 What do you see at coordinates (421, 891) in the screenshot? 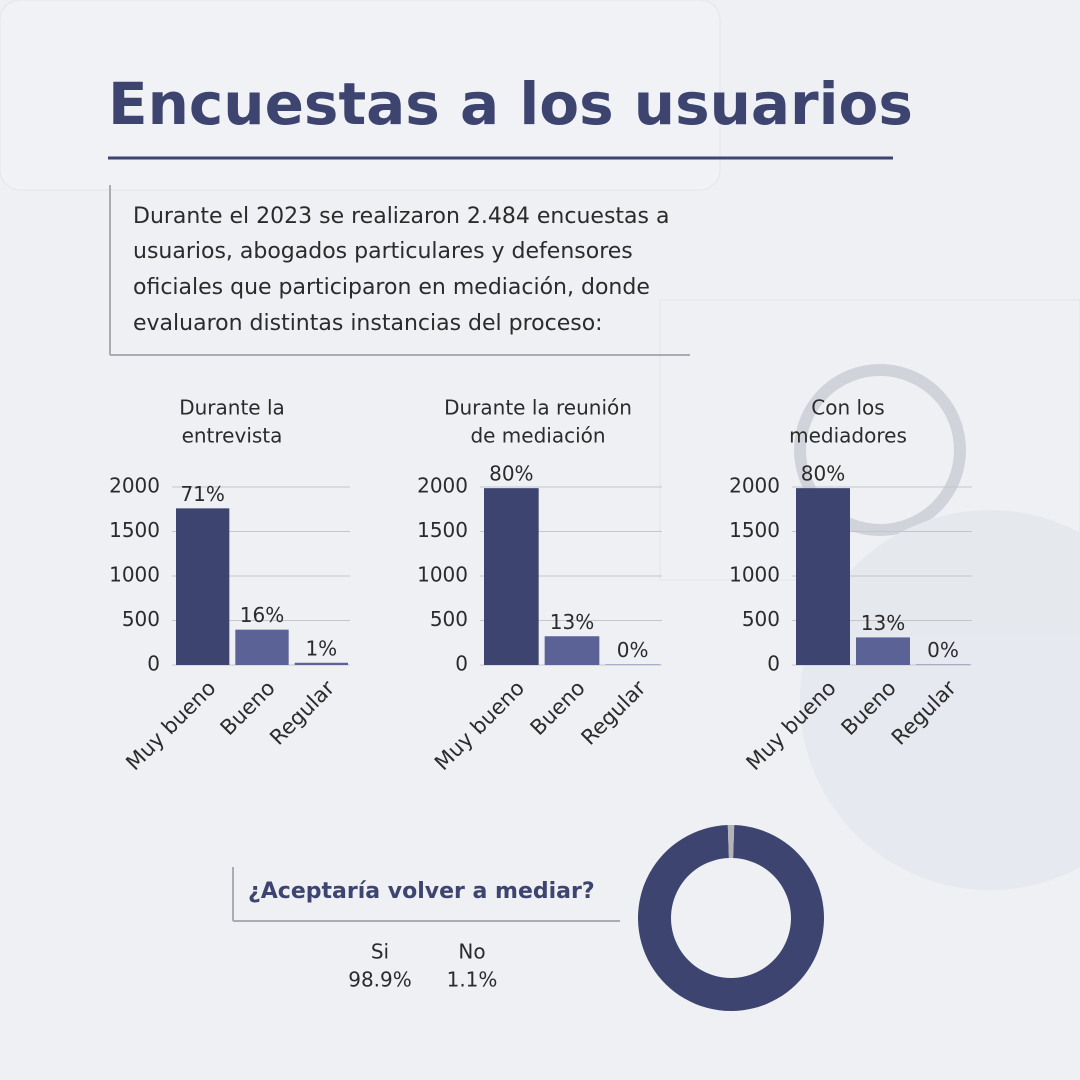
I see `chart-title: ¿Aceptaría volver a mediar?` at bounding box center [421, 891].